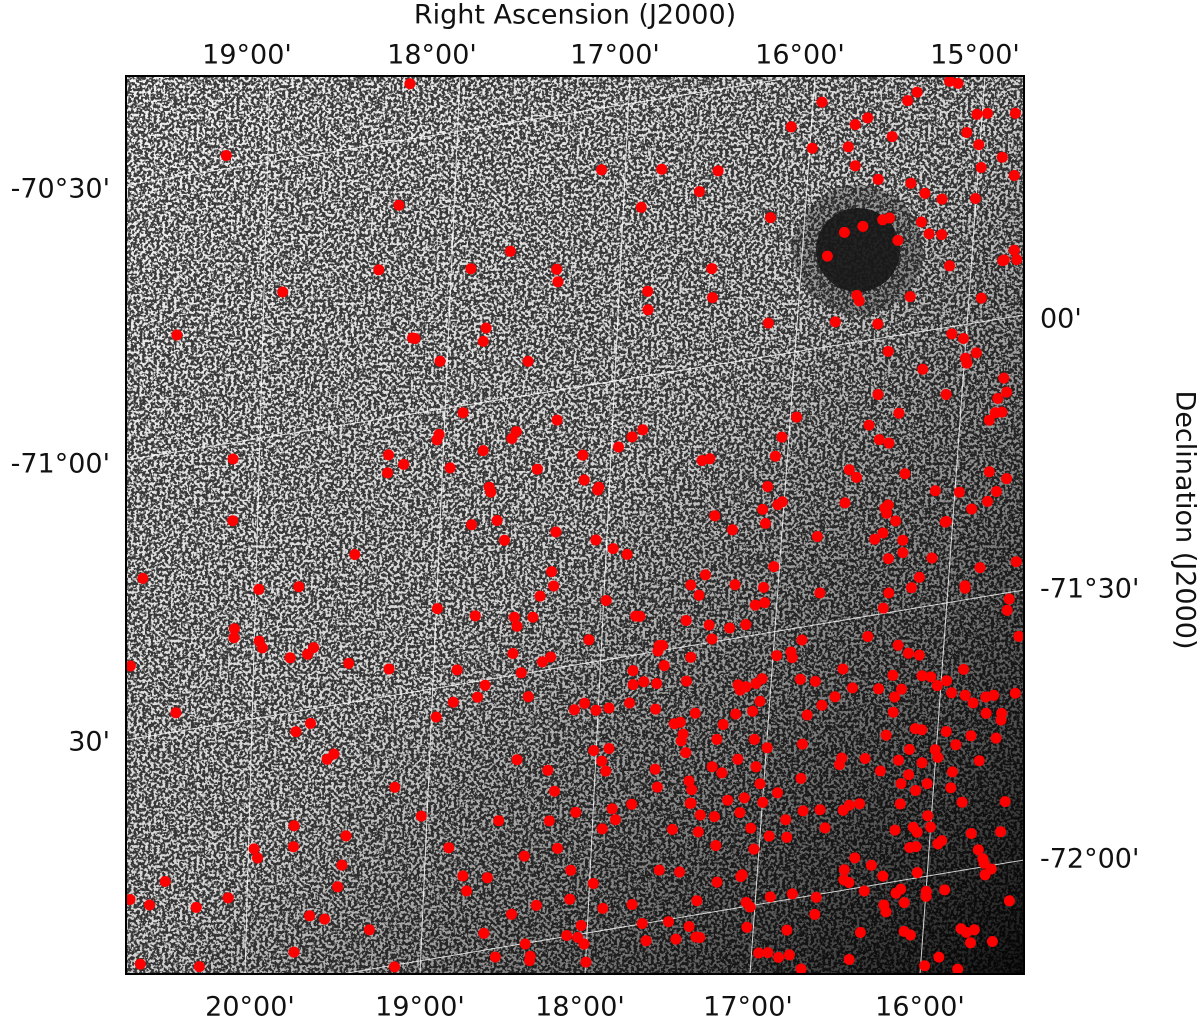  Describe the element at coordinates (615, 55) in the screenshot. I see `top-tick-label: 17°00'` at that location.